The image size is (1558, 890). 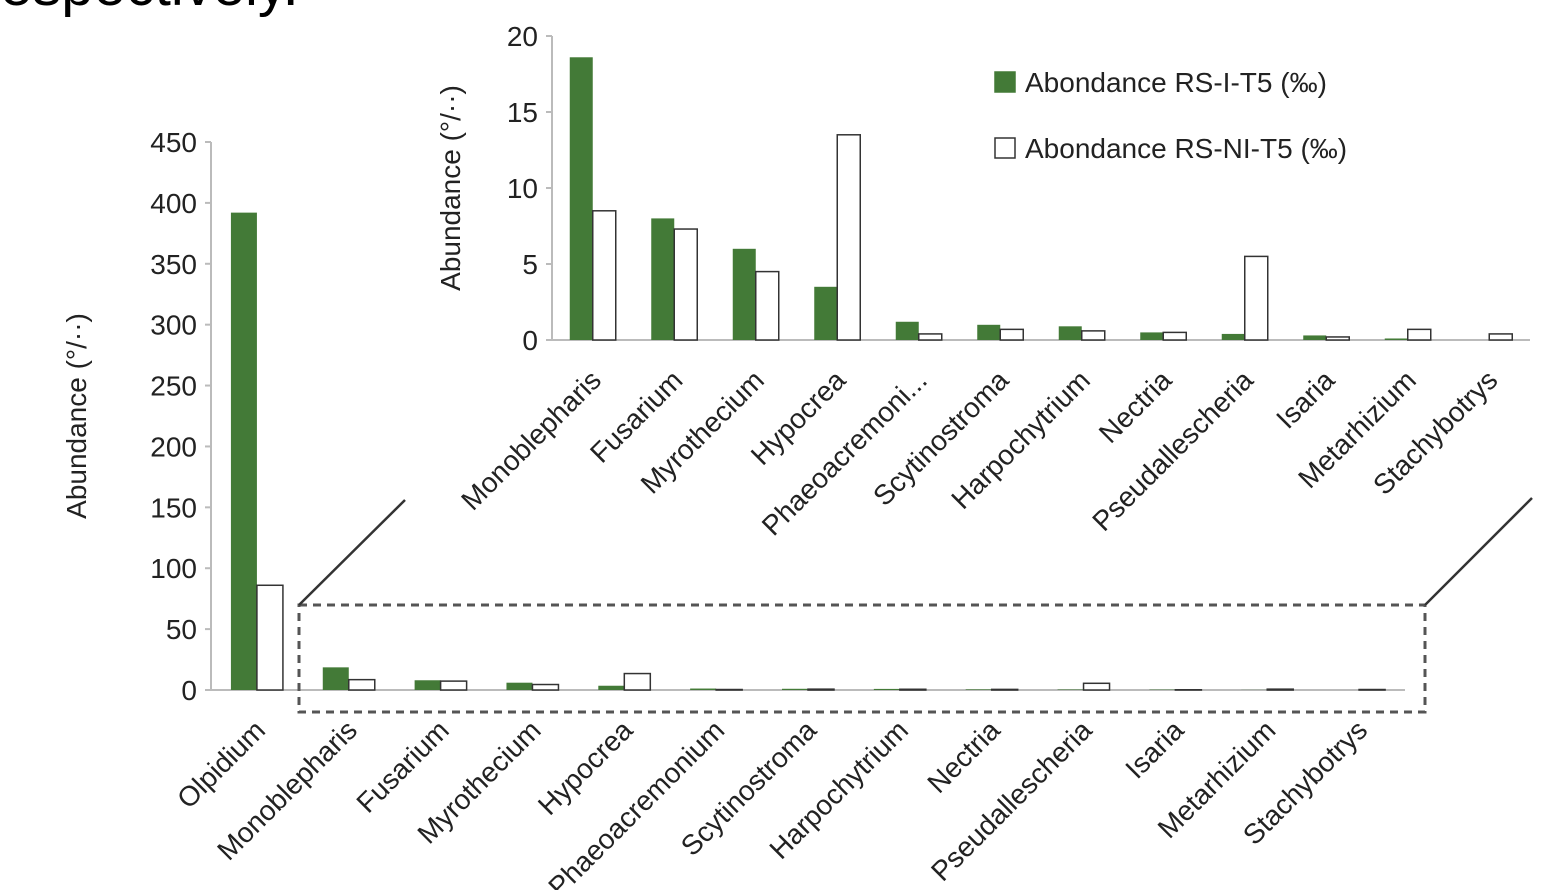 I want to click on y-tick-label: 20, so click(x=522, y=36).